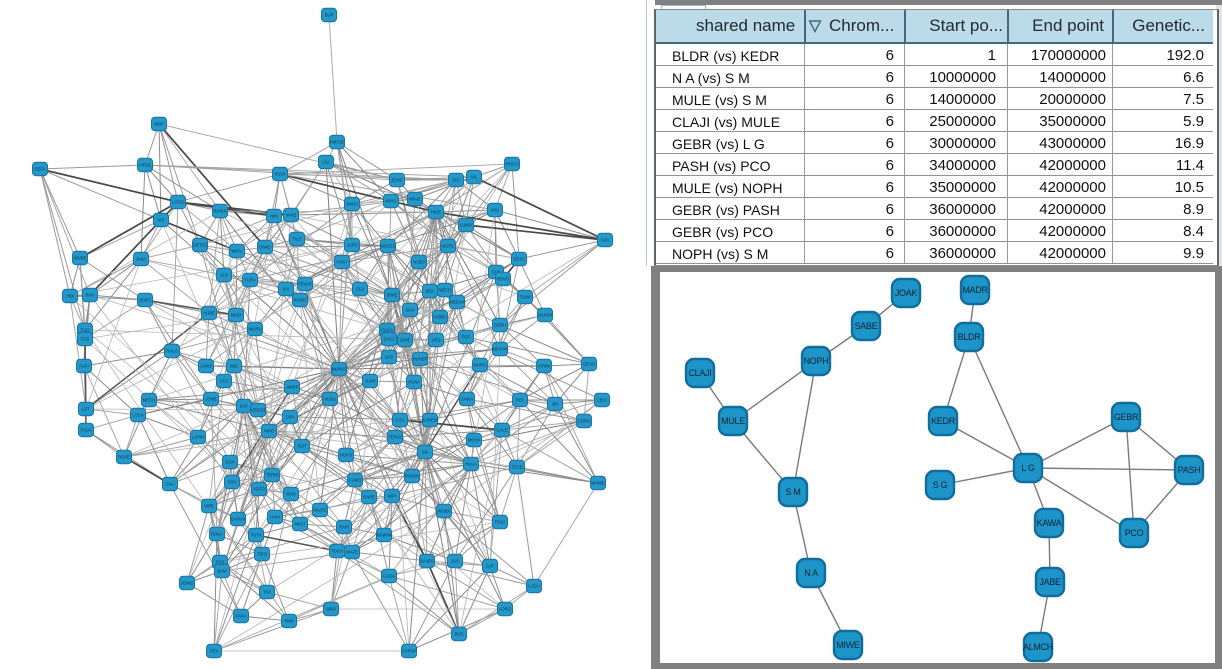  Describe the element at coordinates (866, 326) in the screenshot. I see `svg-text: SABE` at that location.